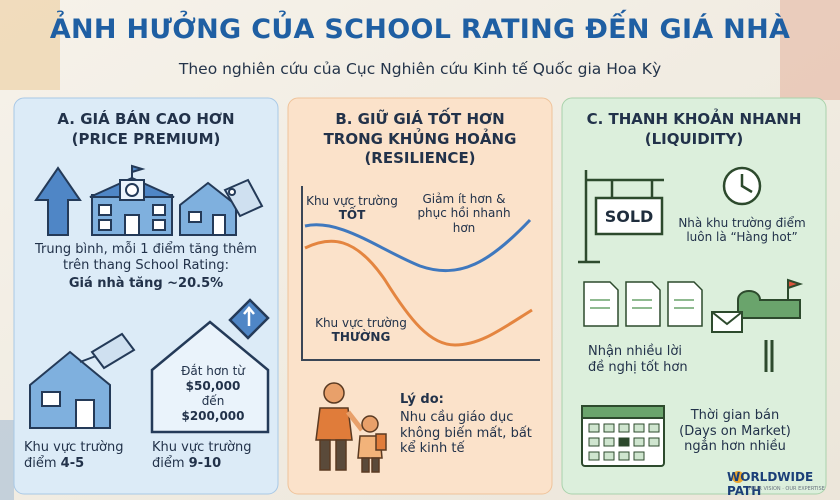 The width and height of the screenshot is (840, 500). I want to click on normal-label: Khu vực trường THƯỜNG, so click(361, 330).